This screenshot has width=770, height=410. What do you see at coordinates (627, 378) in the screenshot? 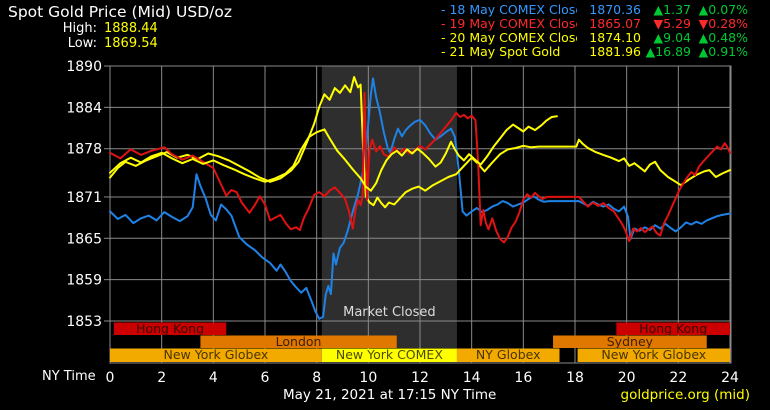
I see `x-tick-label: 20` at bounding box center [627, 378].